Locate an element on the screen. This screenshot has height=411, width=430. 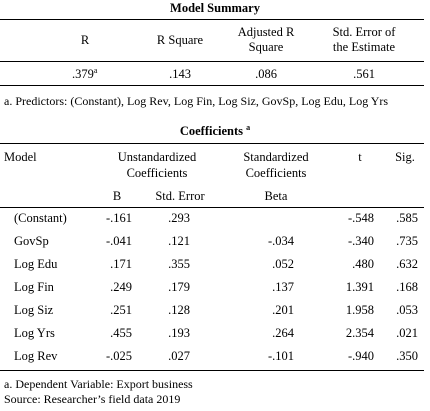
coef-header-std-1: Standardized is located at coordinates (276, 157).